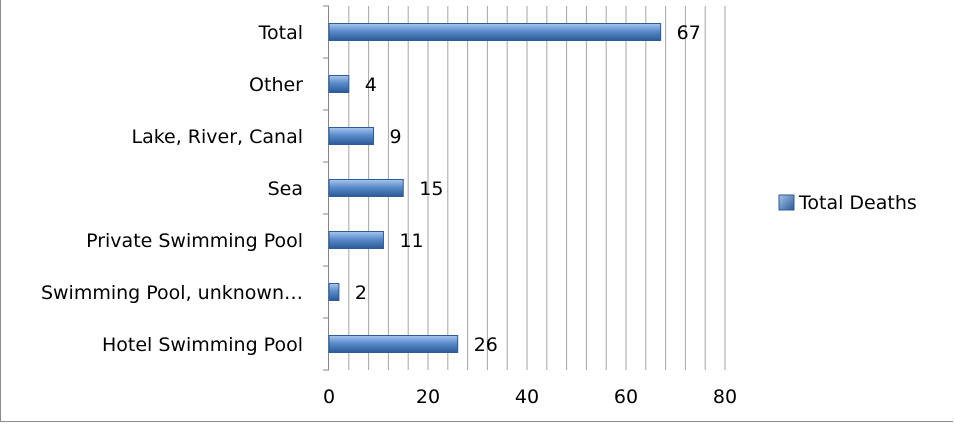 Image resolution: width=955 pixels, height=424 pixels. I want to click on legend: Total Deaths, so click(847, 203).